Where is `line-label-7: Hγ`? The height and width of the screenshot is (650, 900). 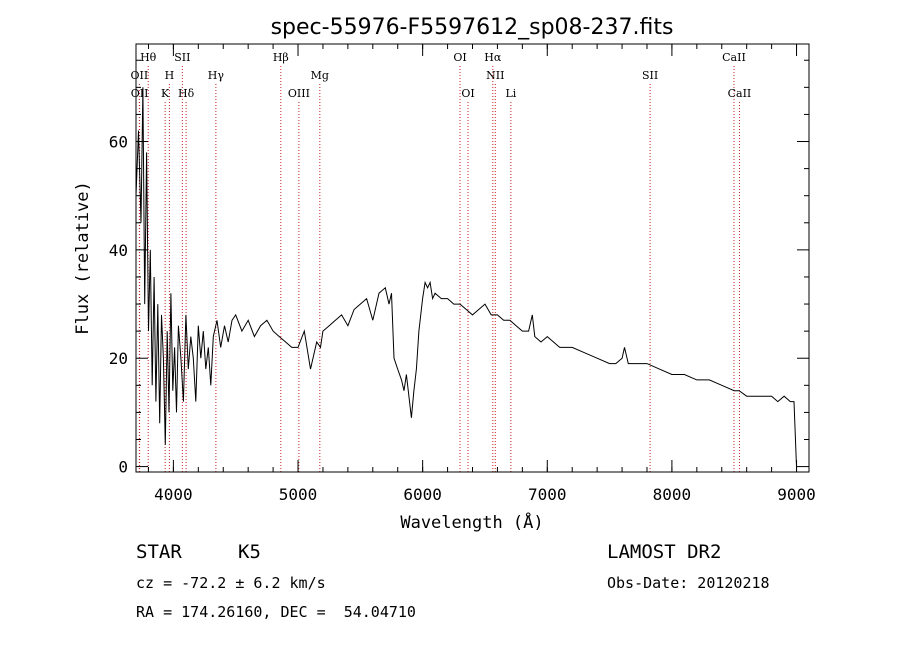
line-label-7: Hγ is located at coordinates (216, 75).